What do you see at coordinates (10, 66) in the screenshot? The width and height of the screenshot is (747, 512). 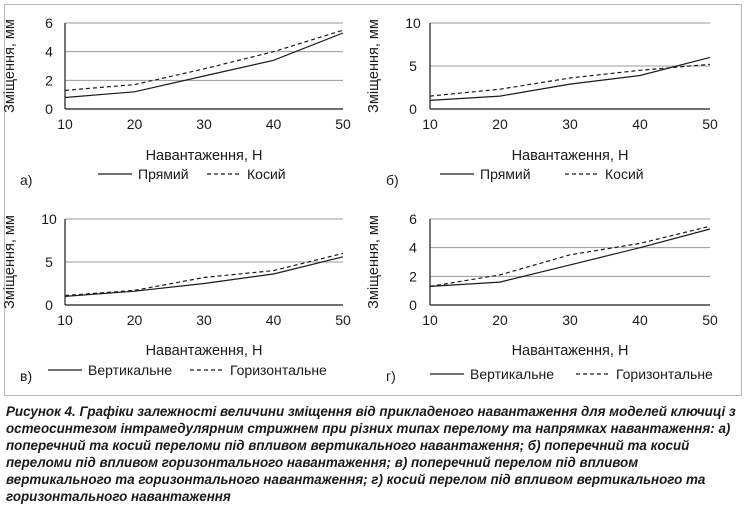 I see `chart-1-y-axis-title: Зміщення, мм` at bounding box center [10, 66].